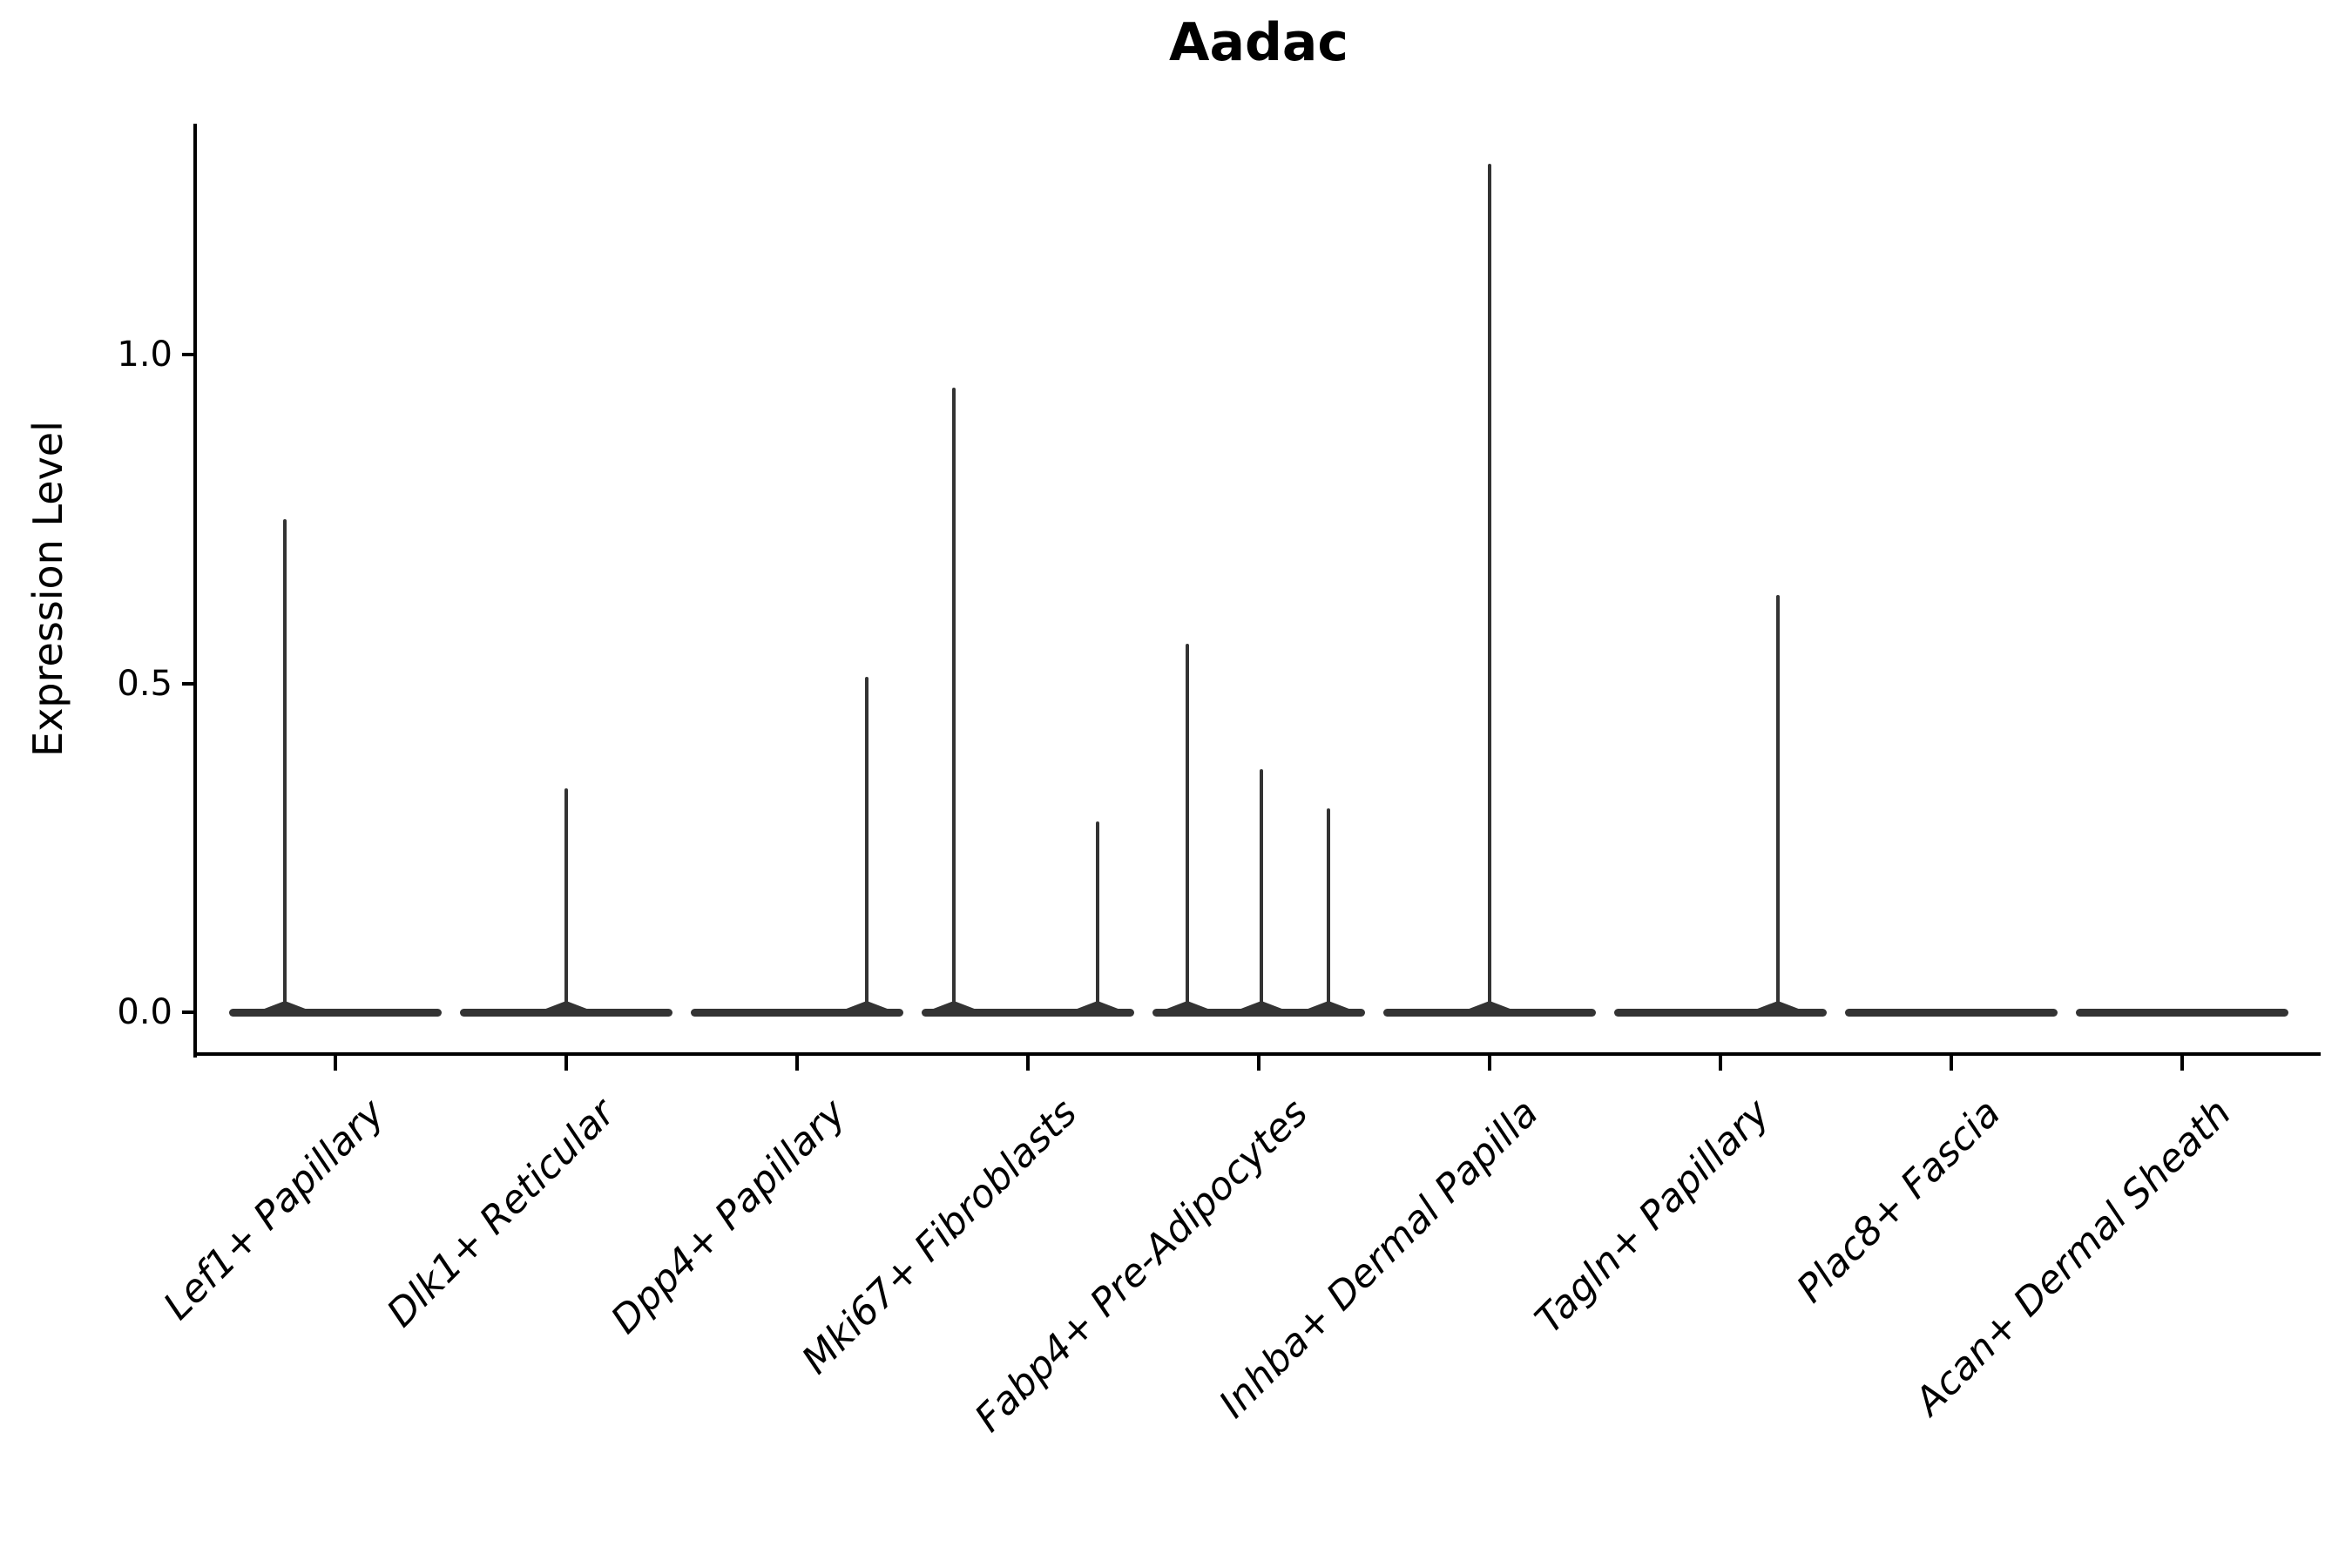  I want to click on y-tick-label: 1.0, so click(145, 355).